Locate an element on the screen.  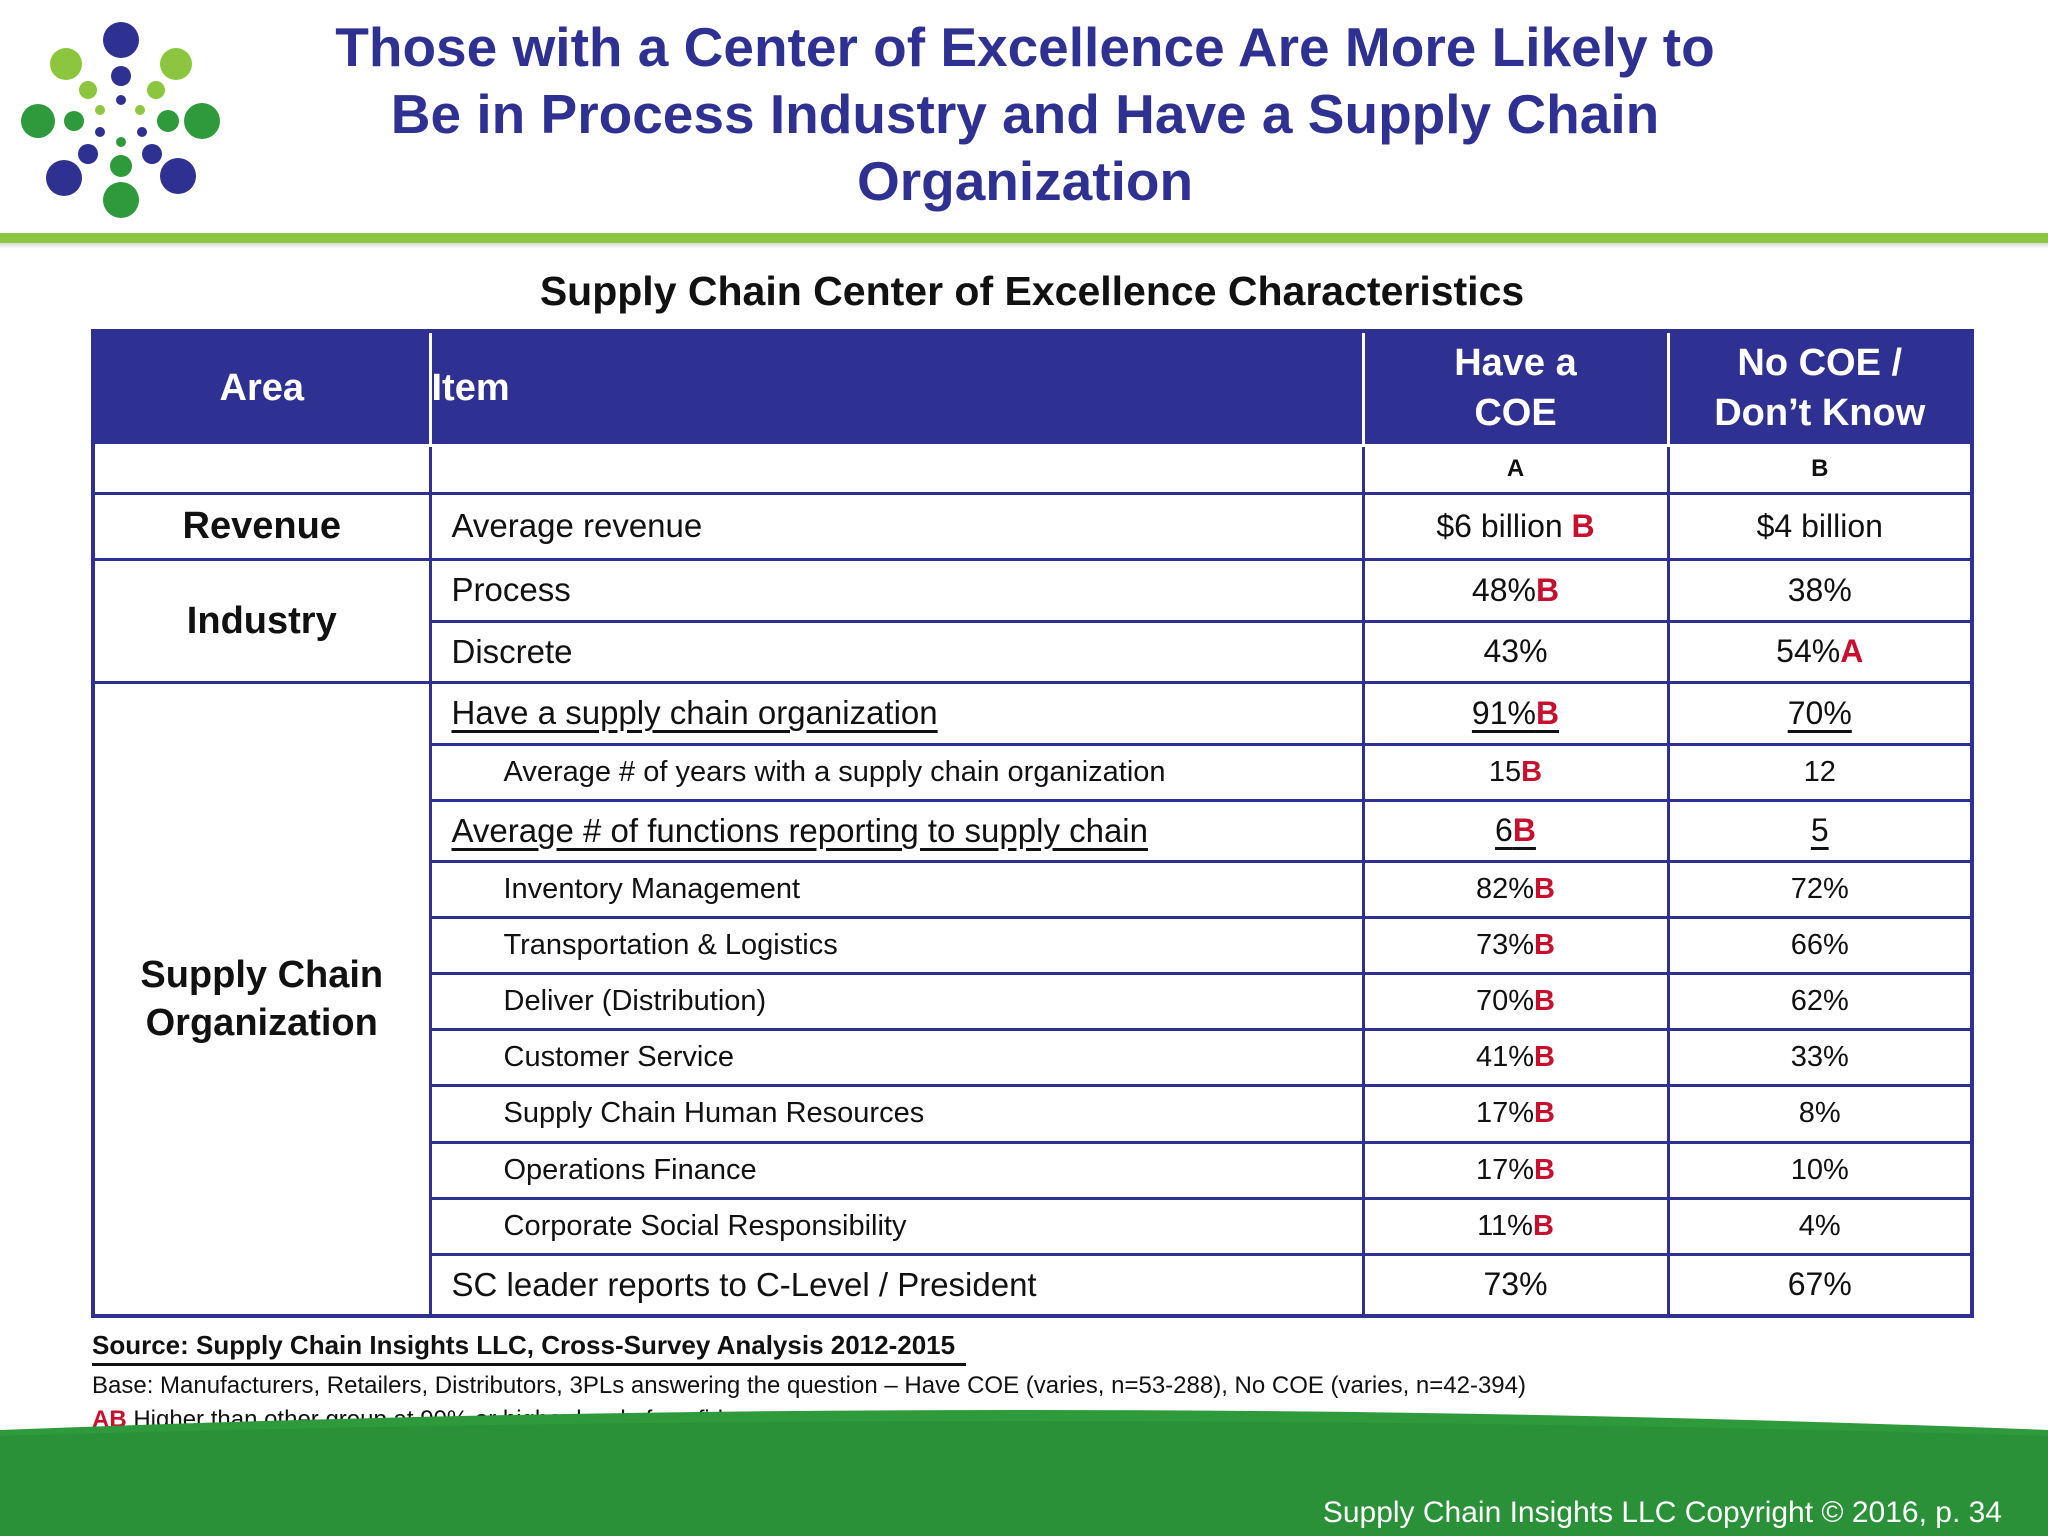
value-nocoe: $4 billion is located at coordinates (1820, 526).